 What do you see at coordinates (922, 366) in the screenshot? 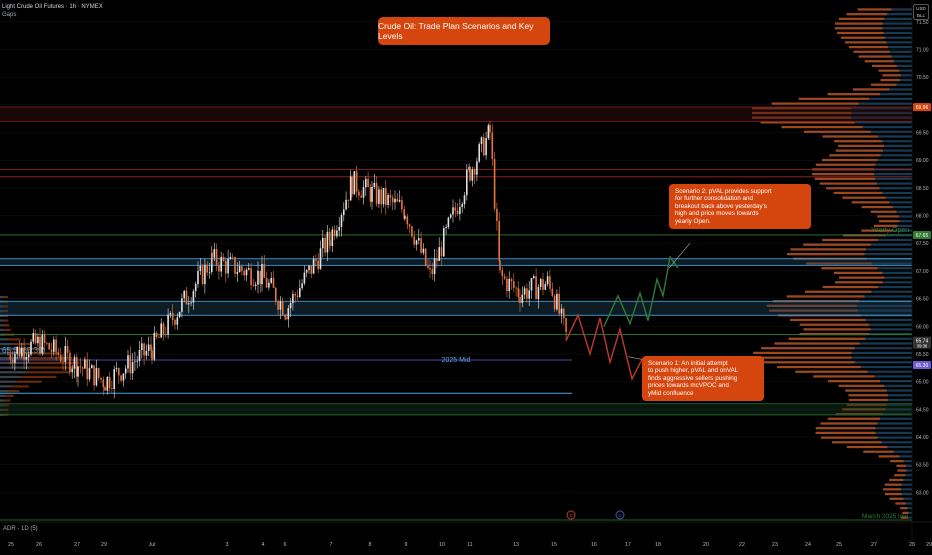
I see `price-tag-mid: 65.30` at bounding box center [922, 366].